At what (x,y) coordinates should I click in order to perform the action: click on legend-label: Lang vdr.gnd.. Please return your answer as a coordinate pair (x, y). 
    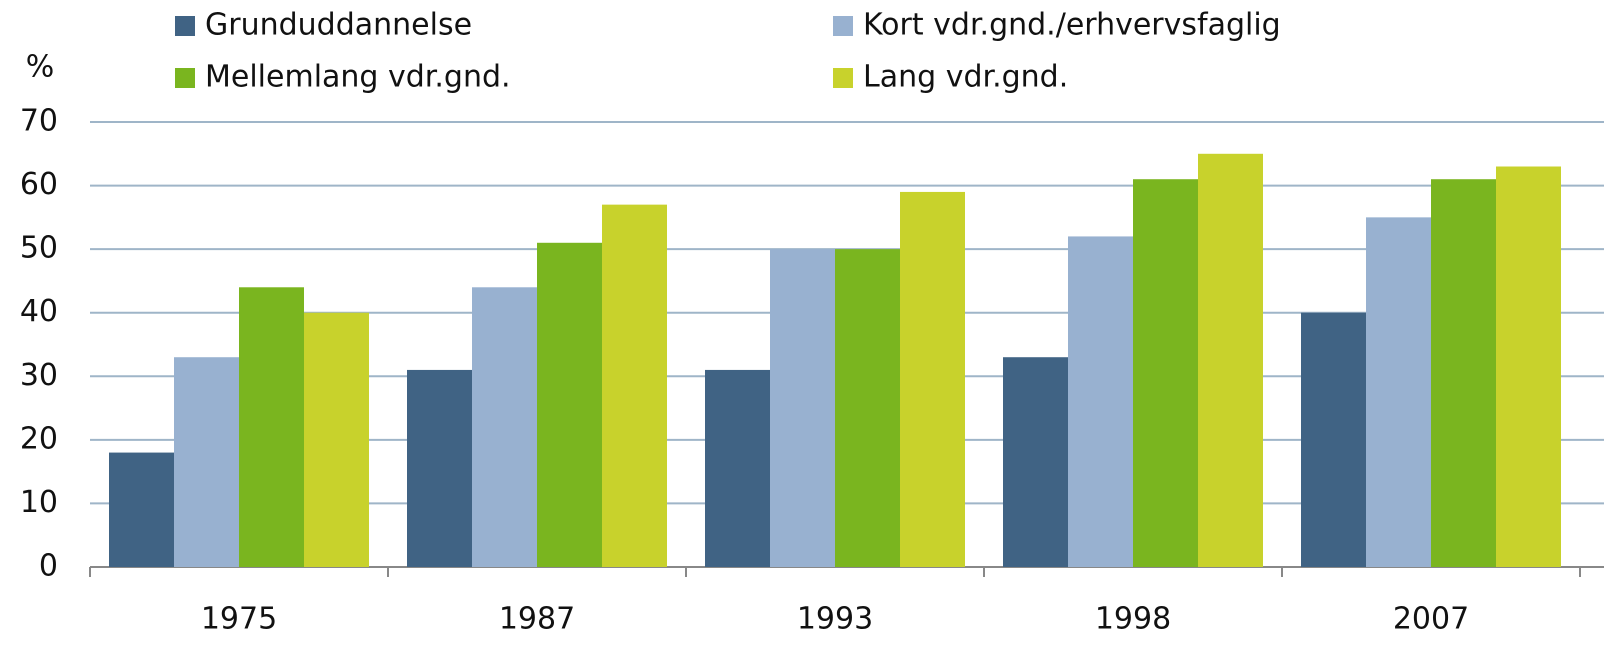
    Looking at the image, I should click on (965, 77).